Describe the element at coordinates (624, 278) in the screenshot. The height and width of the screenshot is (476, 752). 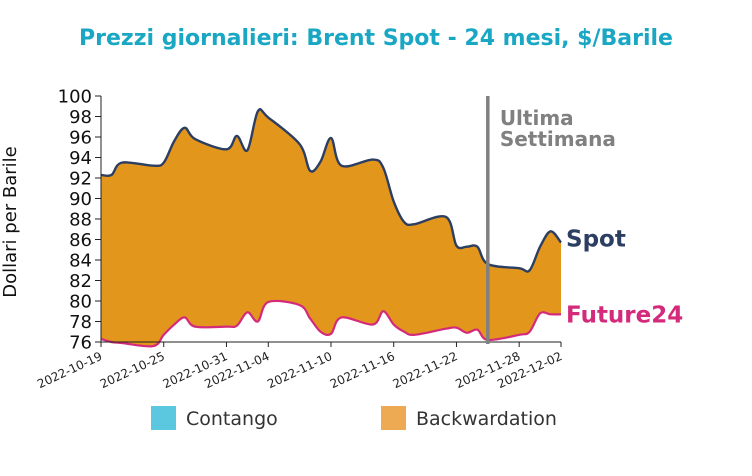
I see `series-labels: Spot Future24` at that location.